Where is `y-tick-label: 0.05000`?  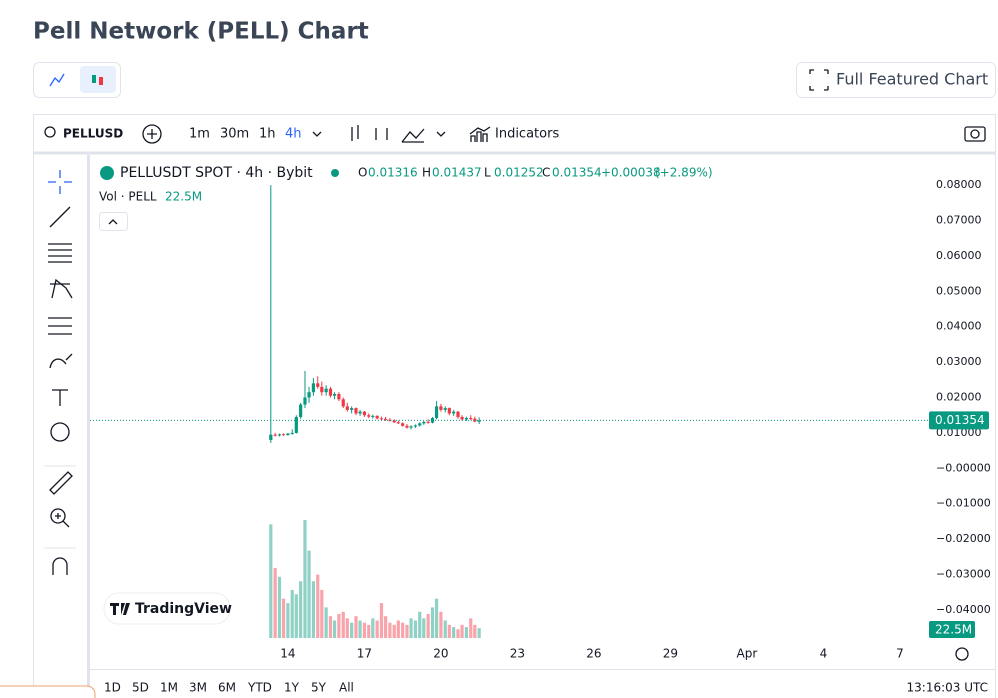
y-tick-label: 0.05000 is located at coordinates (959, 290).